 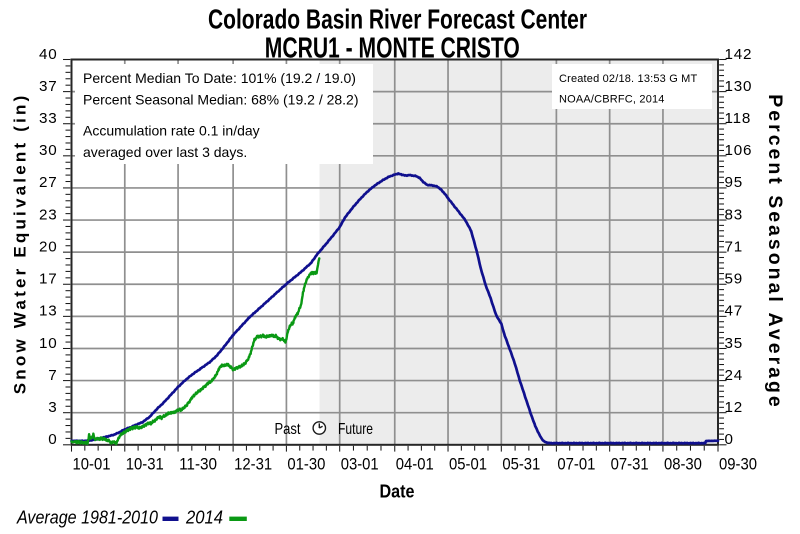 I want to click on svg-text: 10, so click(x=48, y=343).